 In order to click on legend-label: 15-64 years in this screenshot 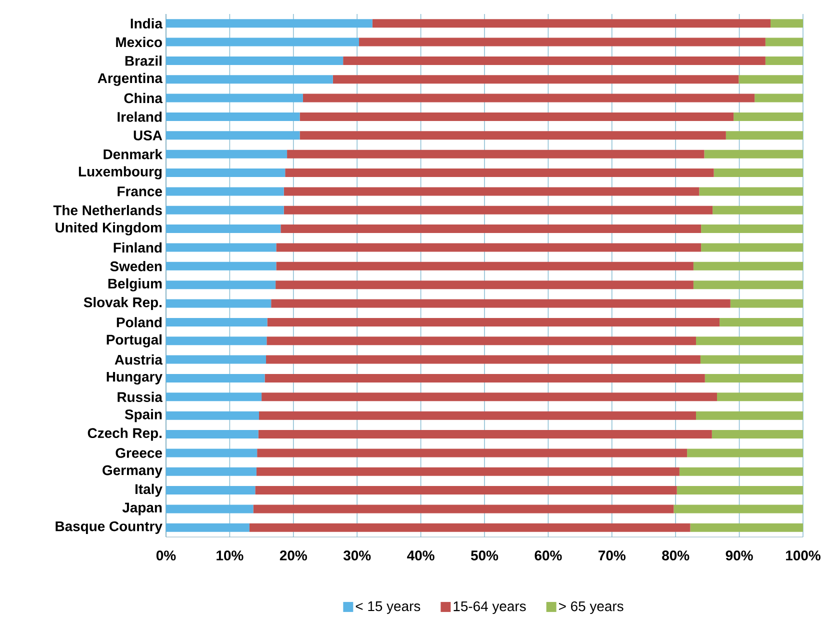, I will do `click(490, 607)`.